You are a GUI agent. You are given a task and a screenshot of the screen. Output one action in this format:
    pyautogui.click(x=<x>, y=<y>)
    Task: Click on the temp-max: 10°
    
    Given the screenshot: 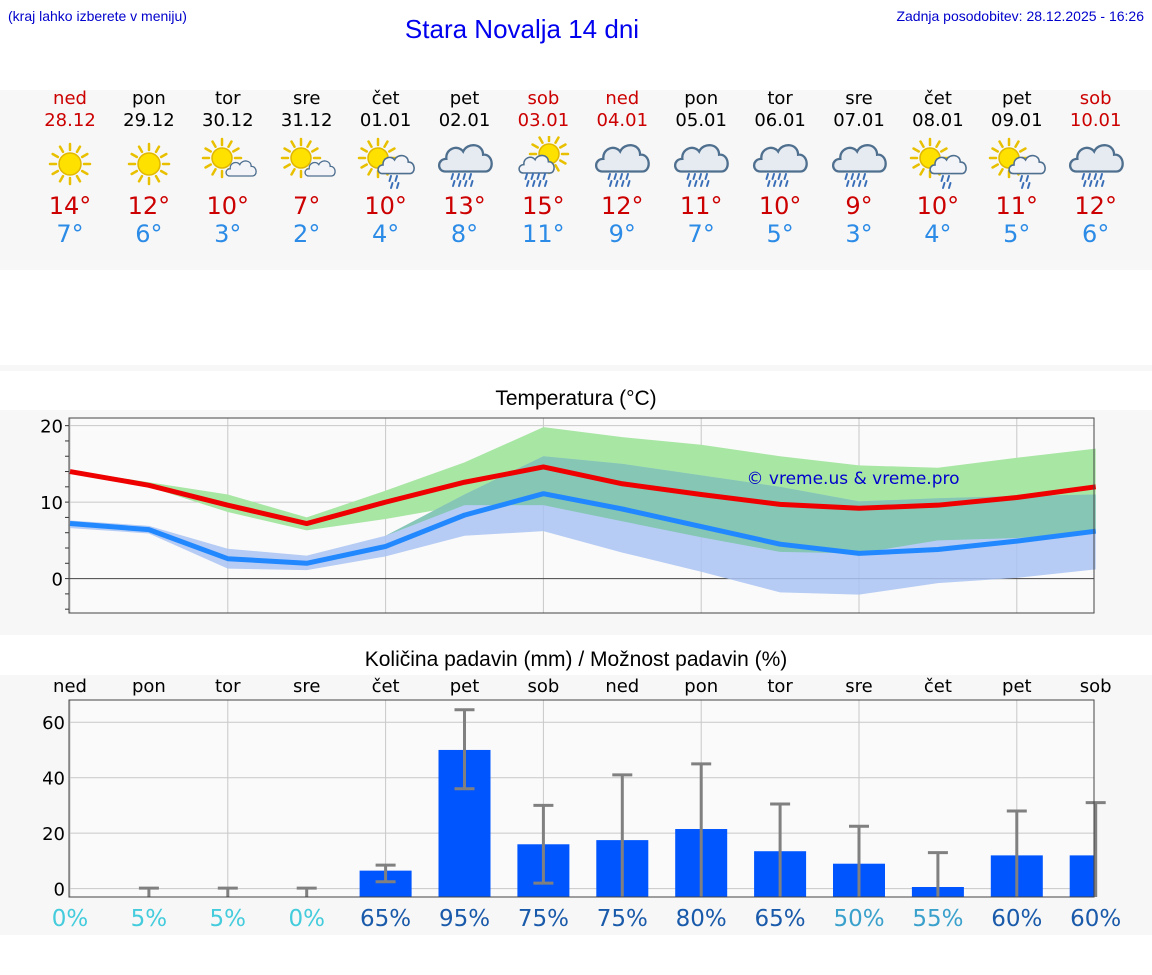 What is the action you would take?
    pyautogui.click(x=780, y=206)
    